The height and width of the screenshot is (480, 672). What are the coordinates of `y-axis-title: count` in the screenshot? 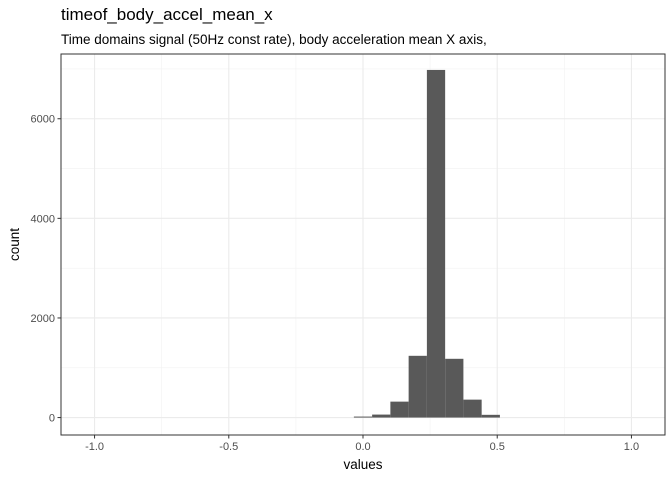 It's located at (14, 244).